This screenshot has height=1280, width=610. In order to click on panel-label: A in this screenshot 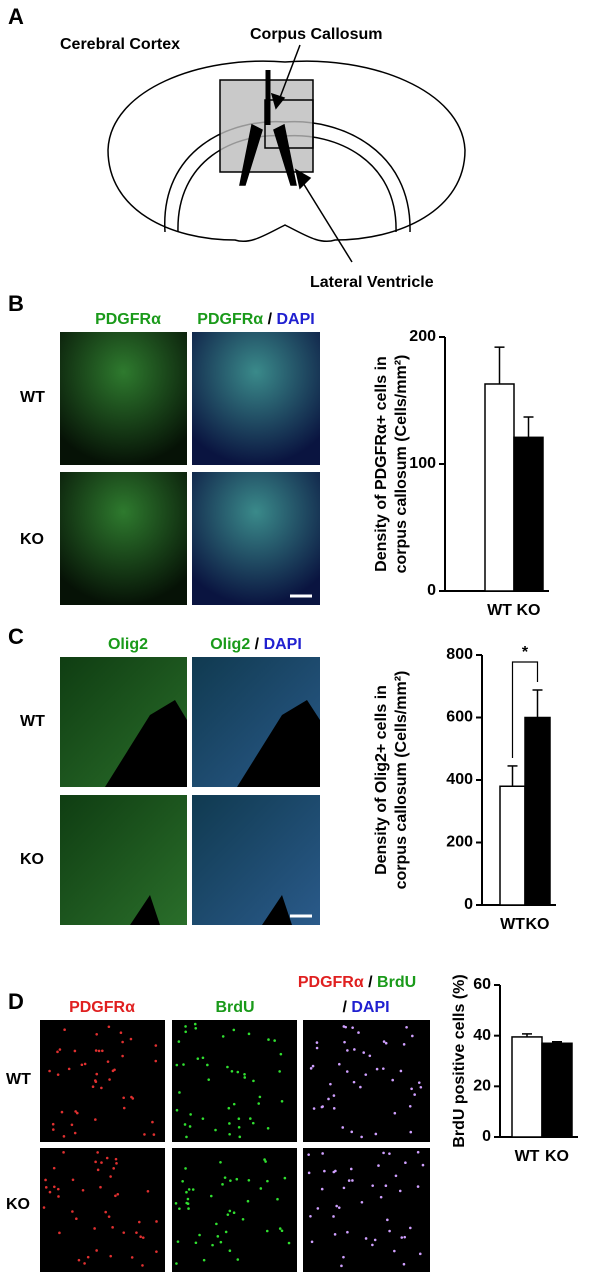, I will do `click(16, 16)`.